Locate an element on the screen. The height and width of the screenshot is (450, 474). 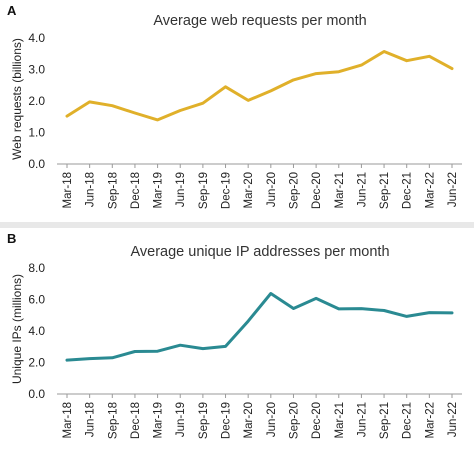
y-tick-label: 8.0 is located at coordinates (36, 268).